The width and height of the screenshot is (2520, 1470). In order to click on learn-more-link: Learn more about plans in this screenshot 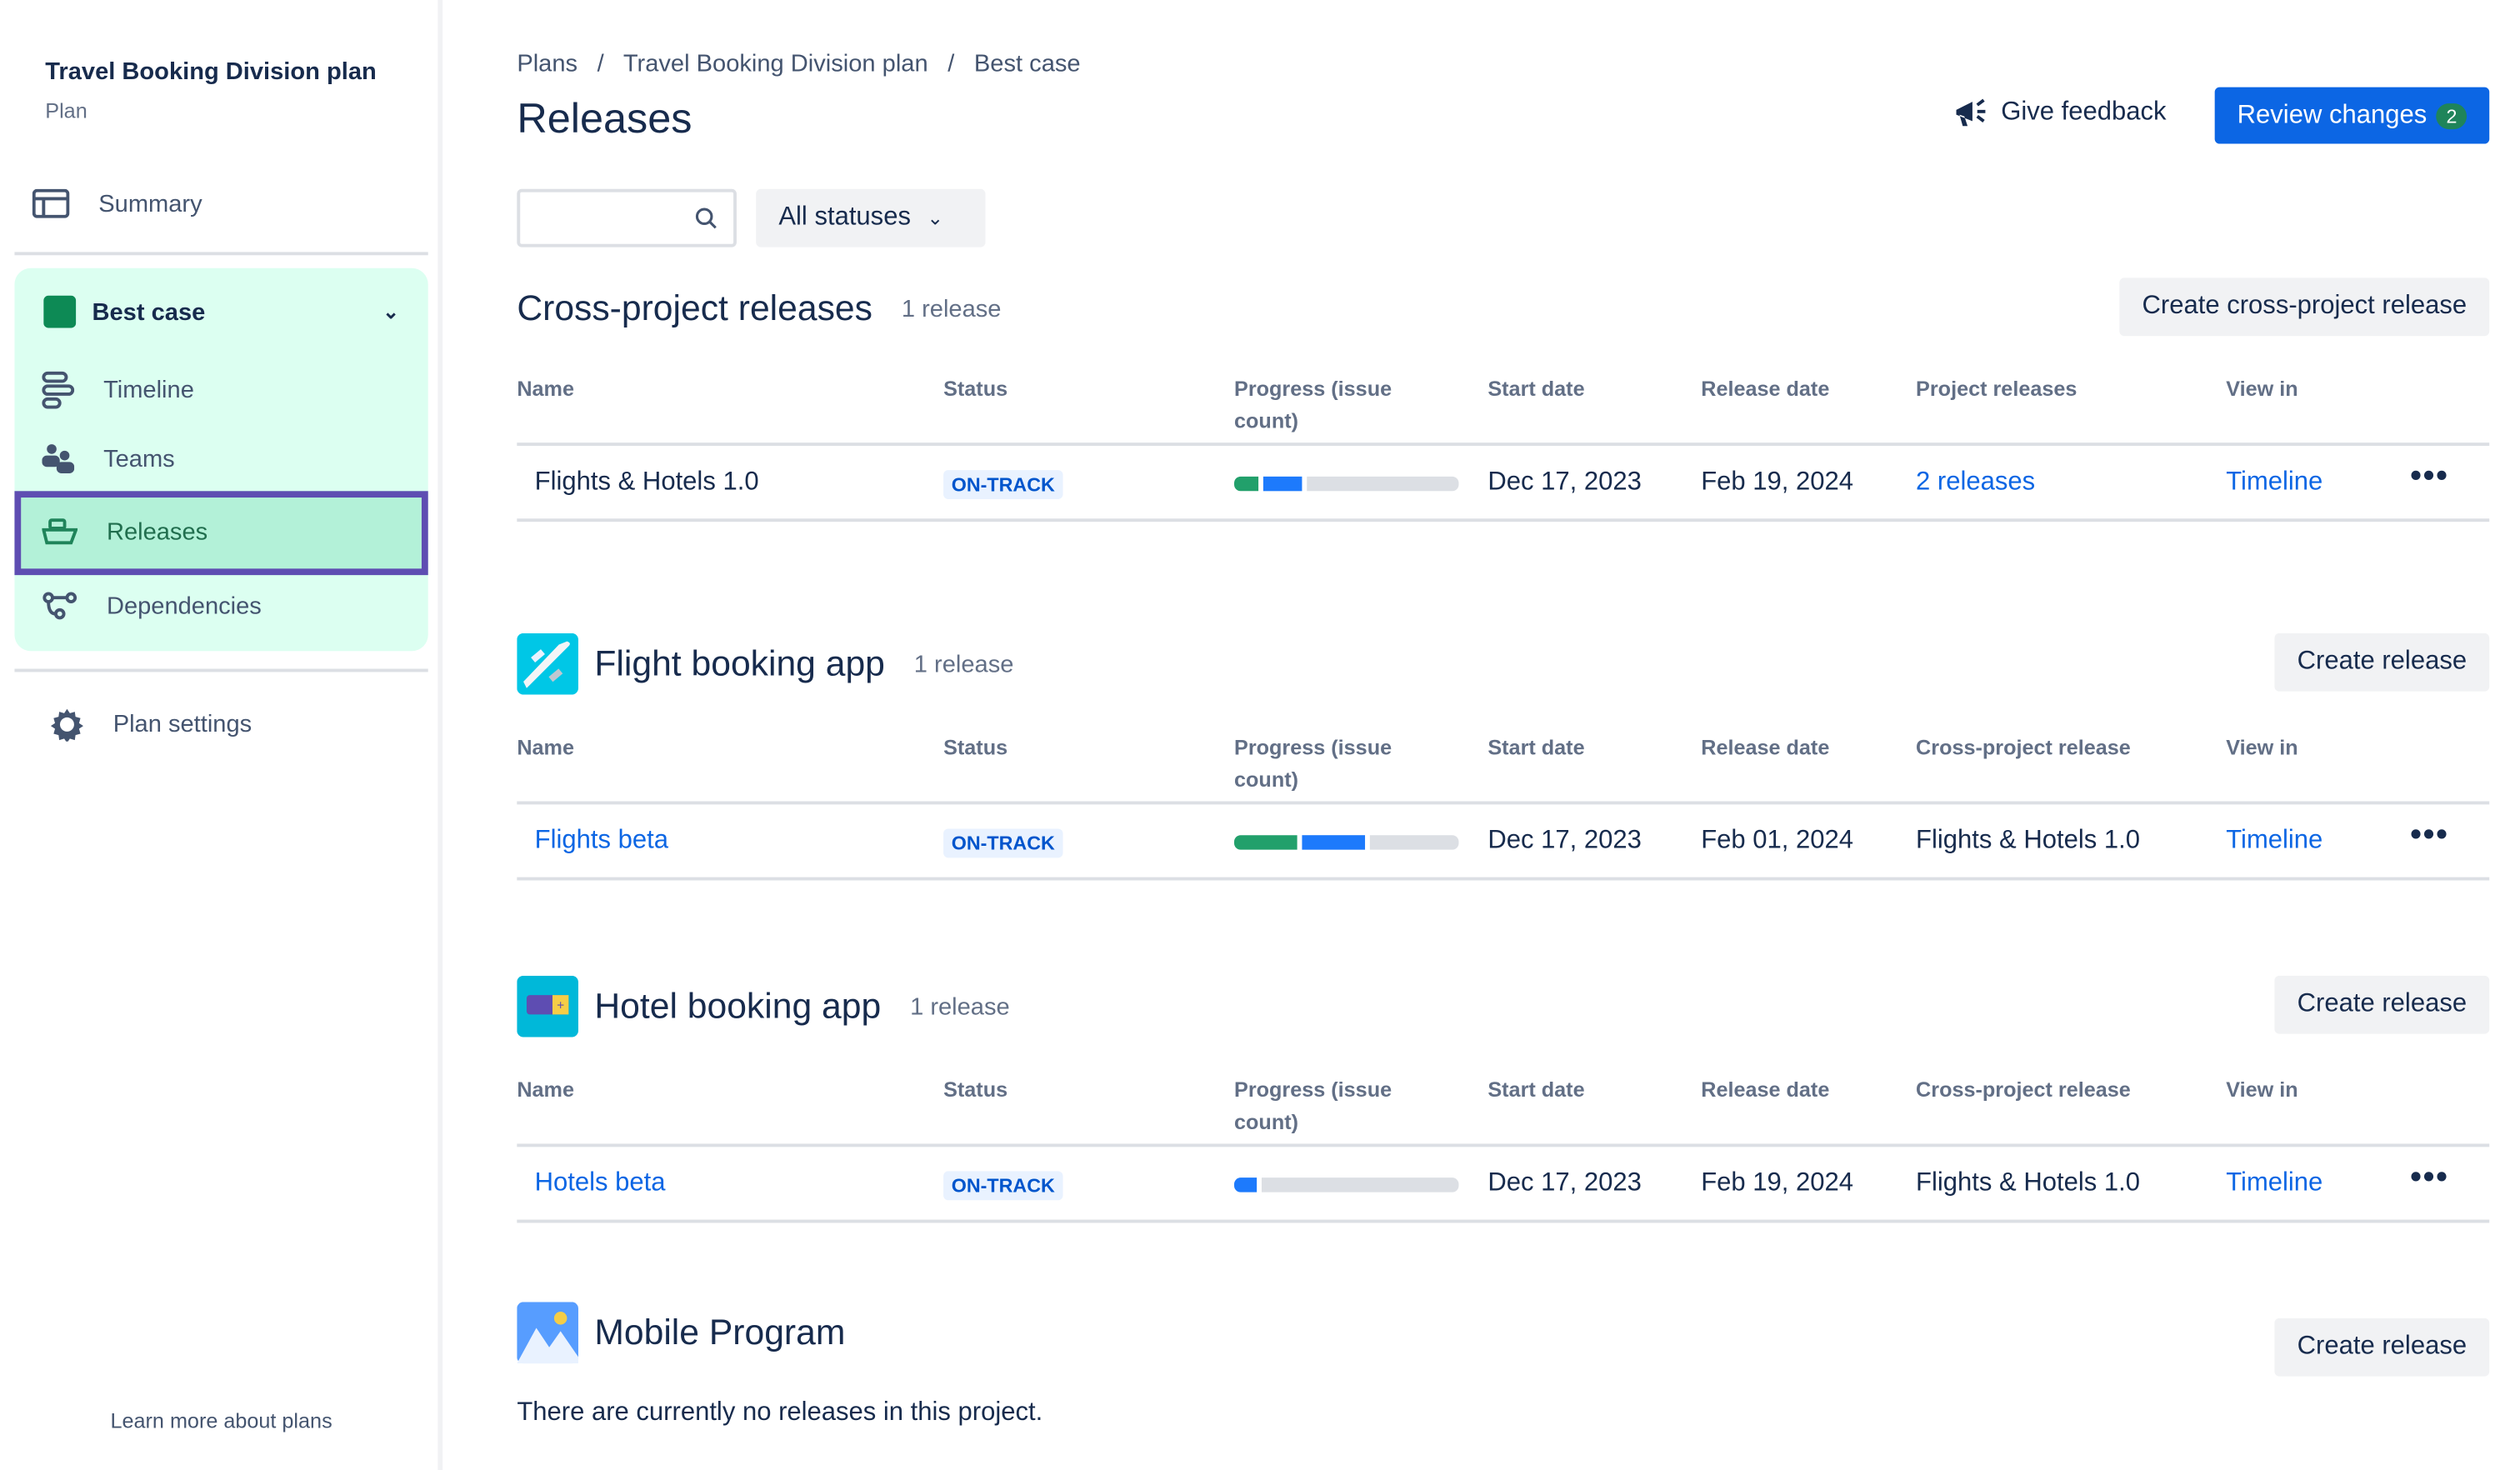, I will do `click(221, 1420)`.